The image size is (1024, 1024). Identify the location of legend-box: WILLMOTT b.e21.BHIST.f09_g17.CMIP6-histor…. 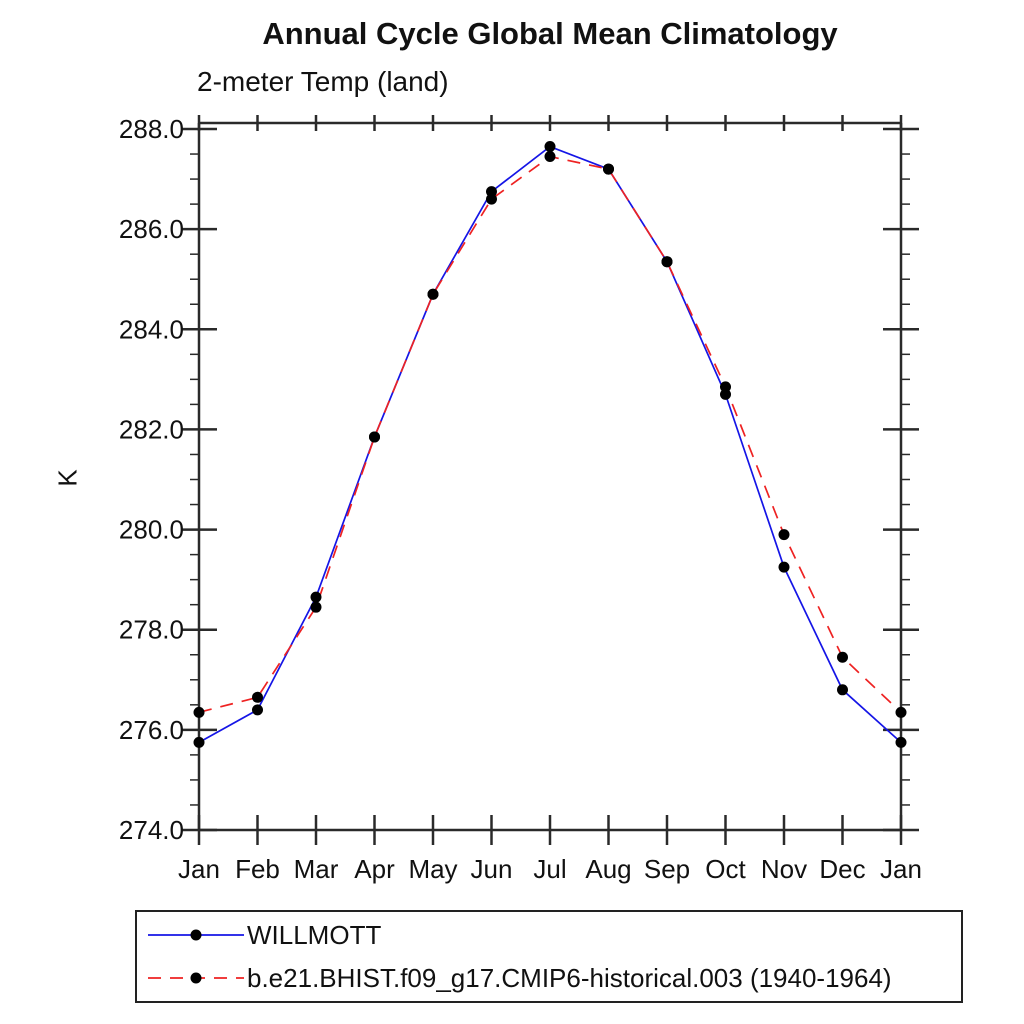
(549, 956).